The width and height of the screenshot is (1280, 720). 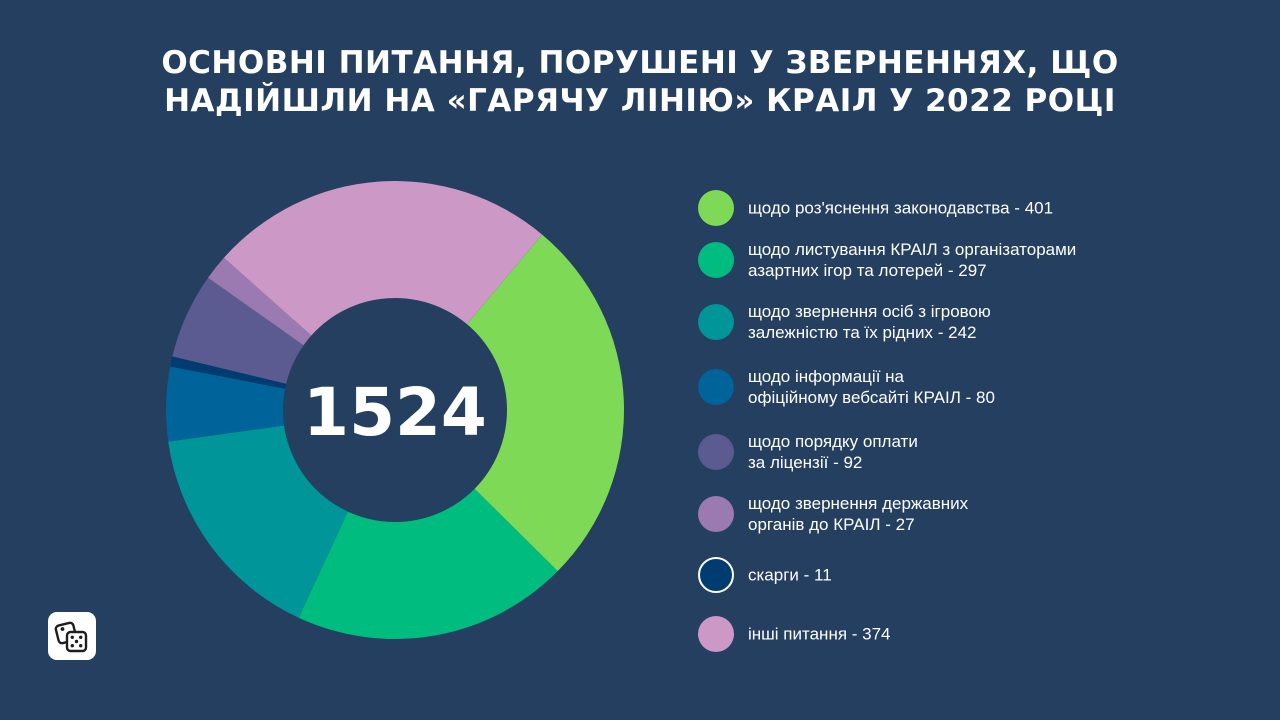 What do you see at coordinates (958, 452) in the screenshot?
I see `legend-label-4: щодо порядку оплати за ліцензії - 92` at bounding box center [958, 452].